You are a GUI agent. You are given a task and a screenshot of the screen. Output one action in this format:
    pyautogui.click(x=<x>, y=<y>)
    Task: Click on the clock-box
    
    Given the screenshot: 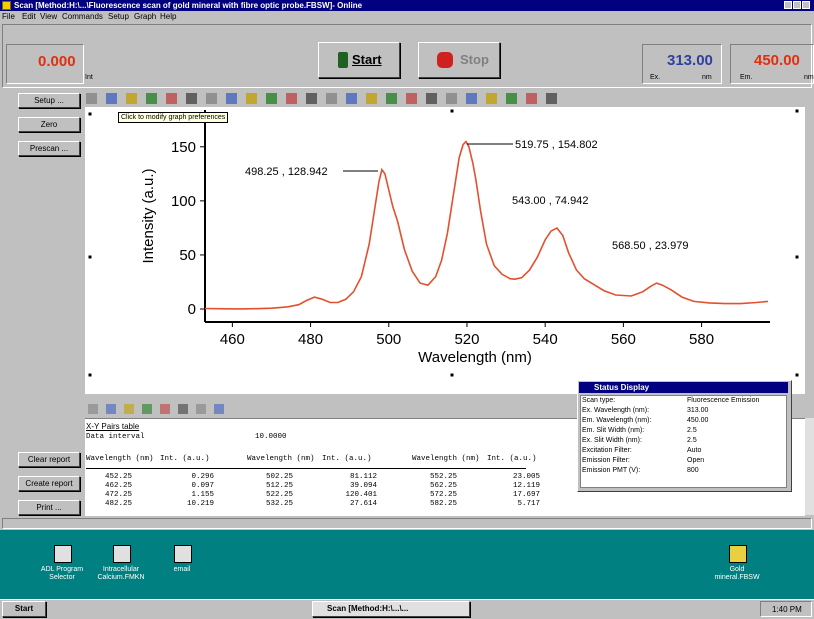 What is the action you would take?
    pyautogui.click(x=786, y=609)
    